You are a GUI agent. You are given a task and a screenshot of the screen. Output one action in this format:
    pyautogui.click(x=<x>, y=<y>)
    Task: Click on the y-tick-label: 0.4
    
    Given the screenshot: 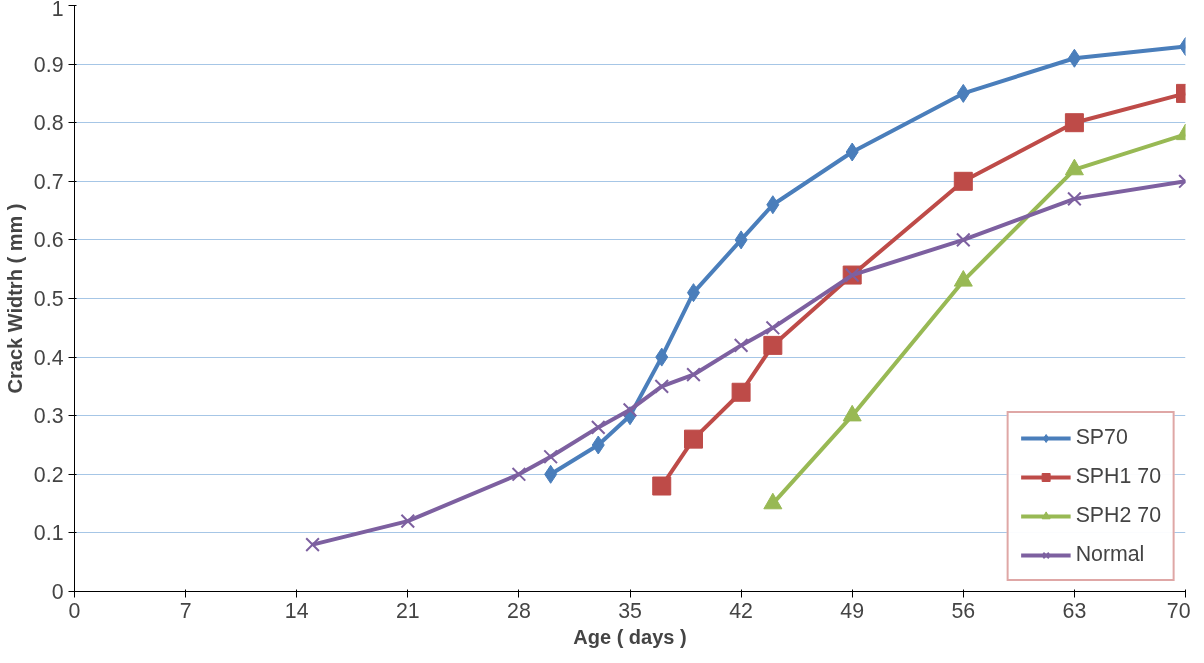 What is the action you would take?
    pyautogui.click(x=48, y=357)
    